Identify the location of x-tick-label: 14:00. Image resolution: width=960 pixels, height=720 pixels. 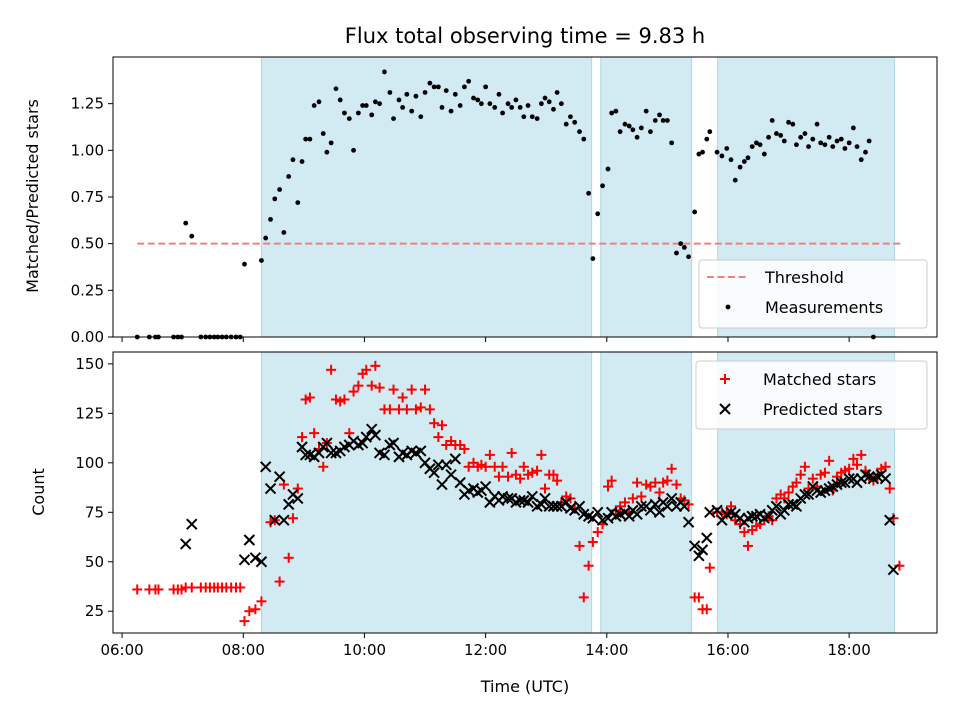
(606, 650).